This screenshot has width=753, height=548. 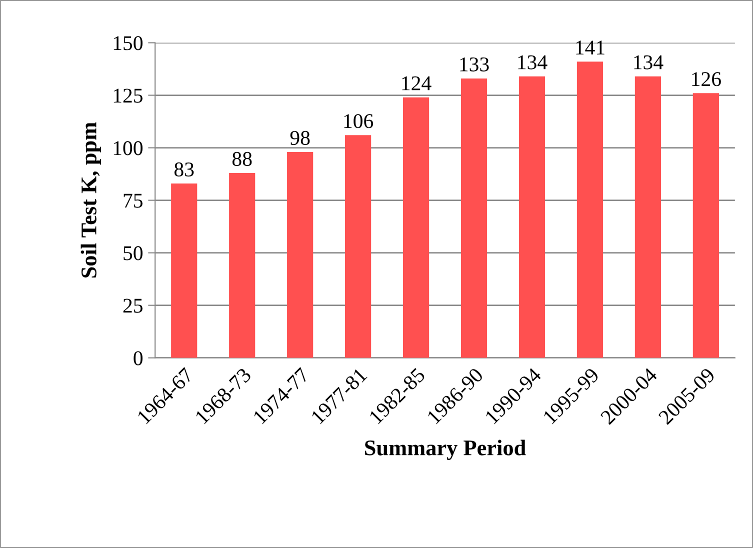 What do you see at coordinates (138, 358) in the screenshot?
I see `y-tick-label: 0` at bounding box center [138, 358].